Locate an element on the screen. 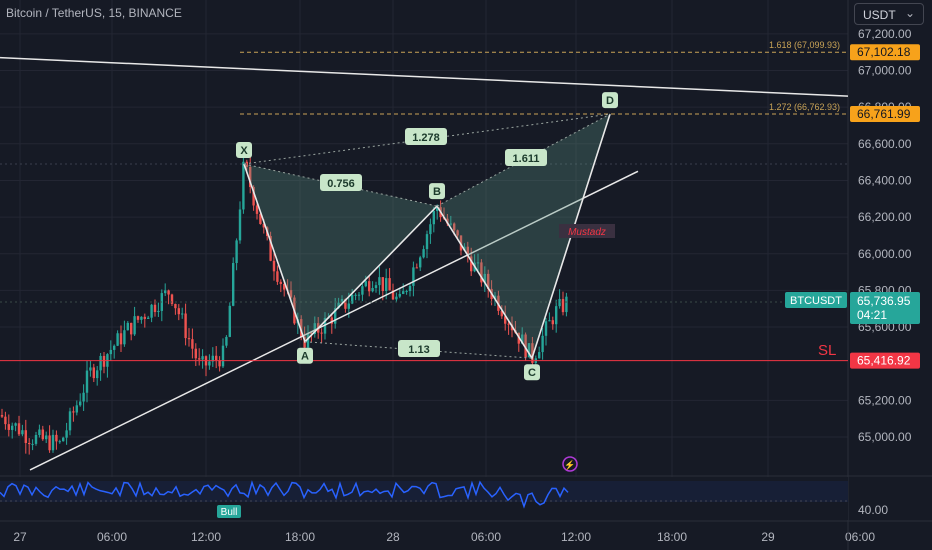  ratio-label: 0.756 is located at coordinates (341, 184).